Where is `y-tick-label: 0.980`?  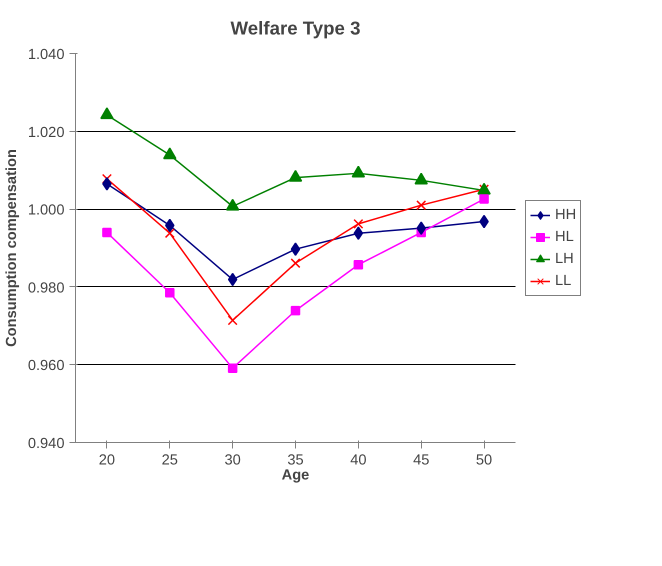
y-tick-label: 0.980 is located at coordinates (46, 288).